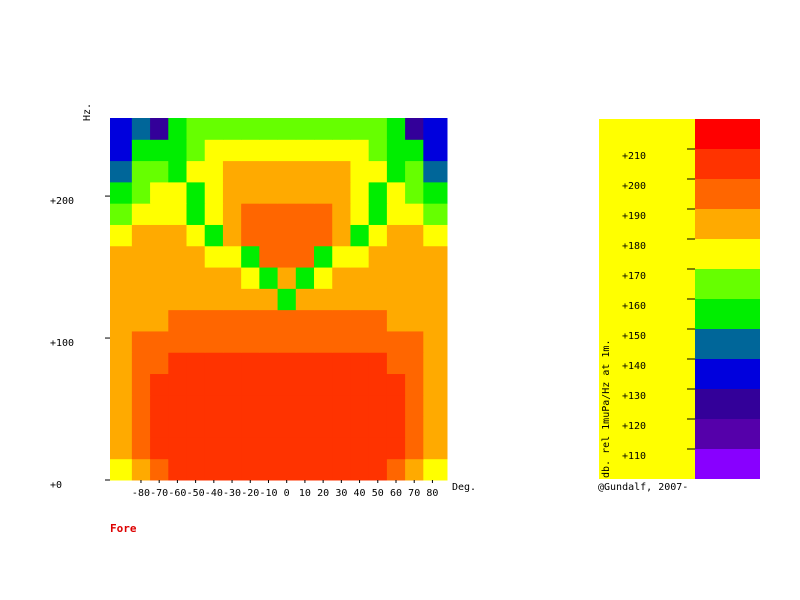  Describe the element at coordinates (123, 528) in the screenshot. I see `annotation: Fore` at that location.